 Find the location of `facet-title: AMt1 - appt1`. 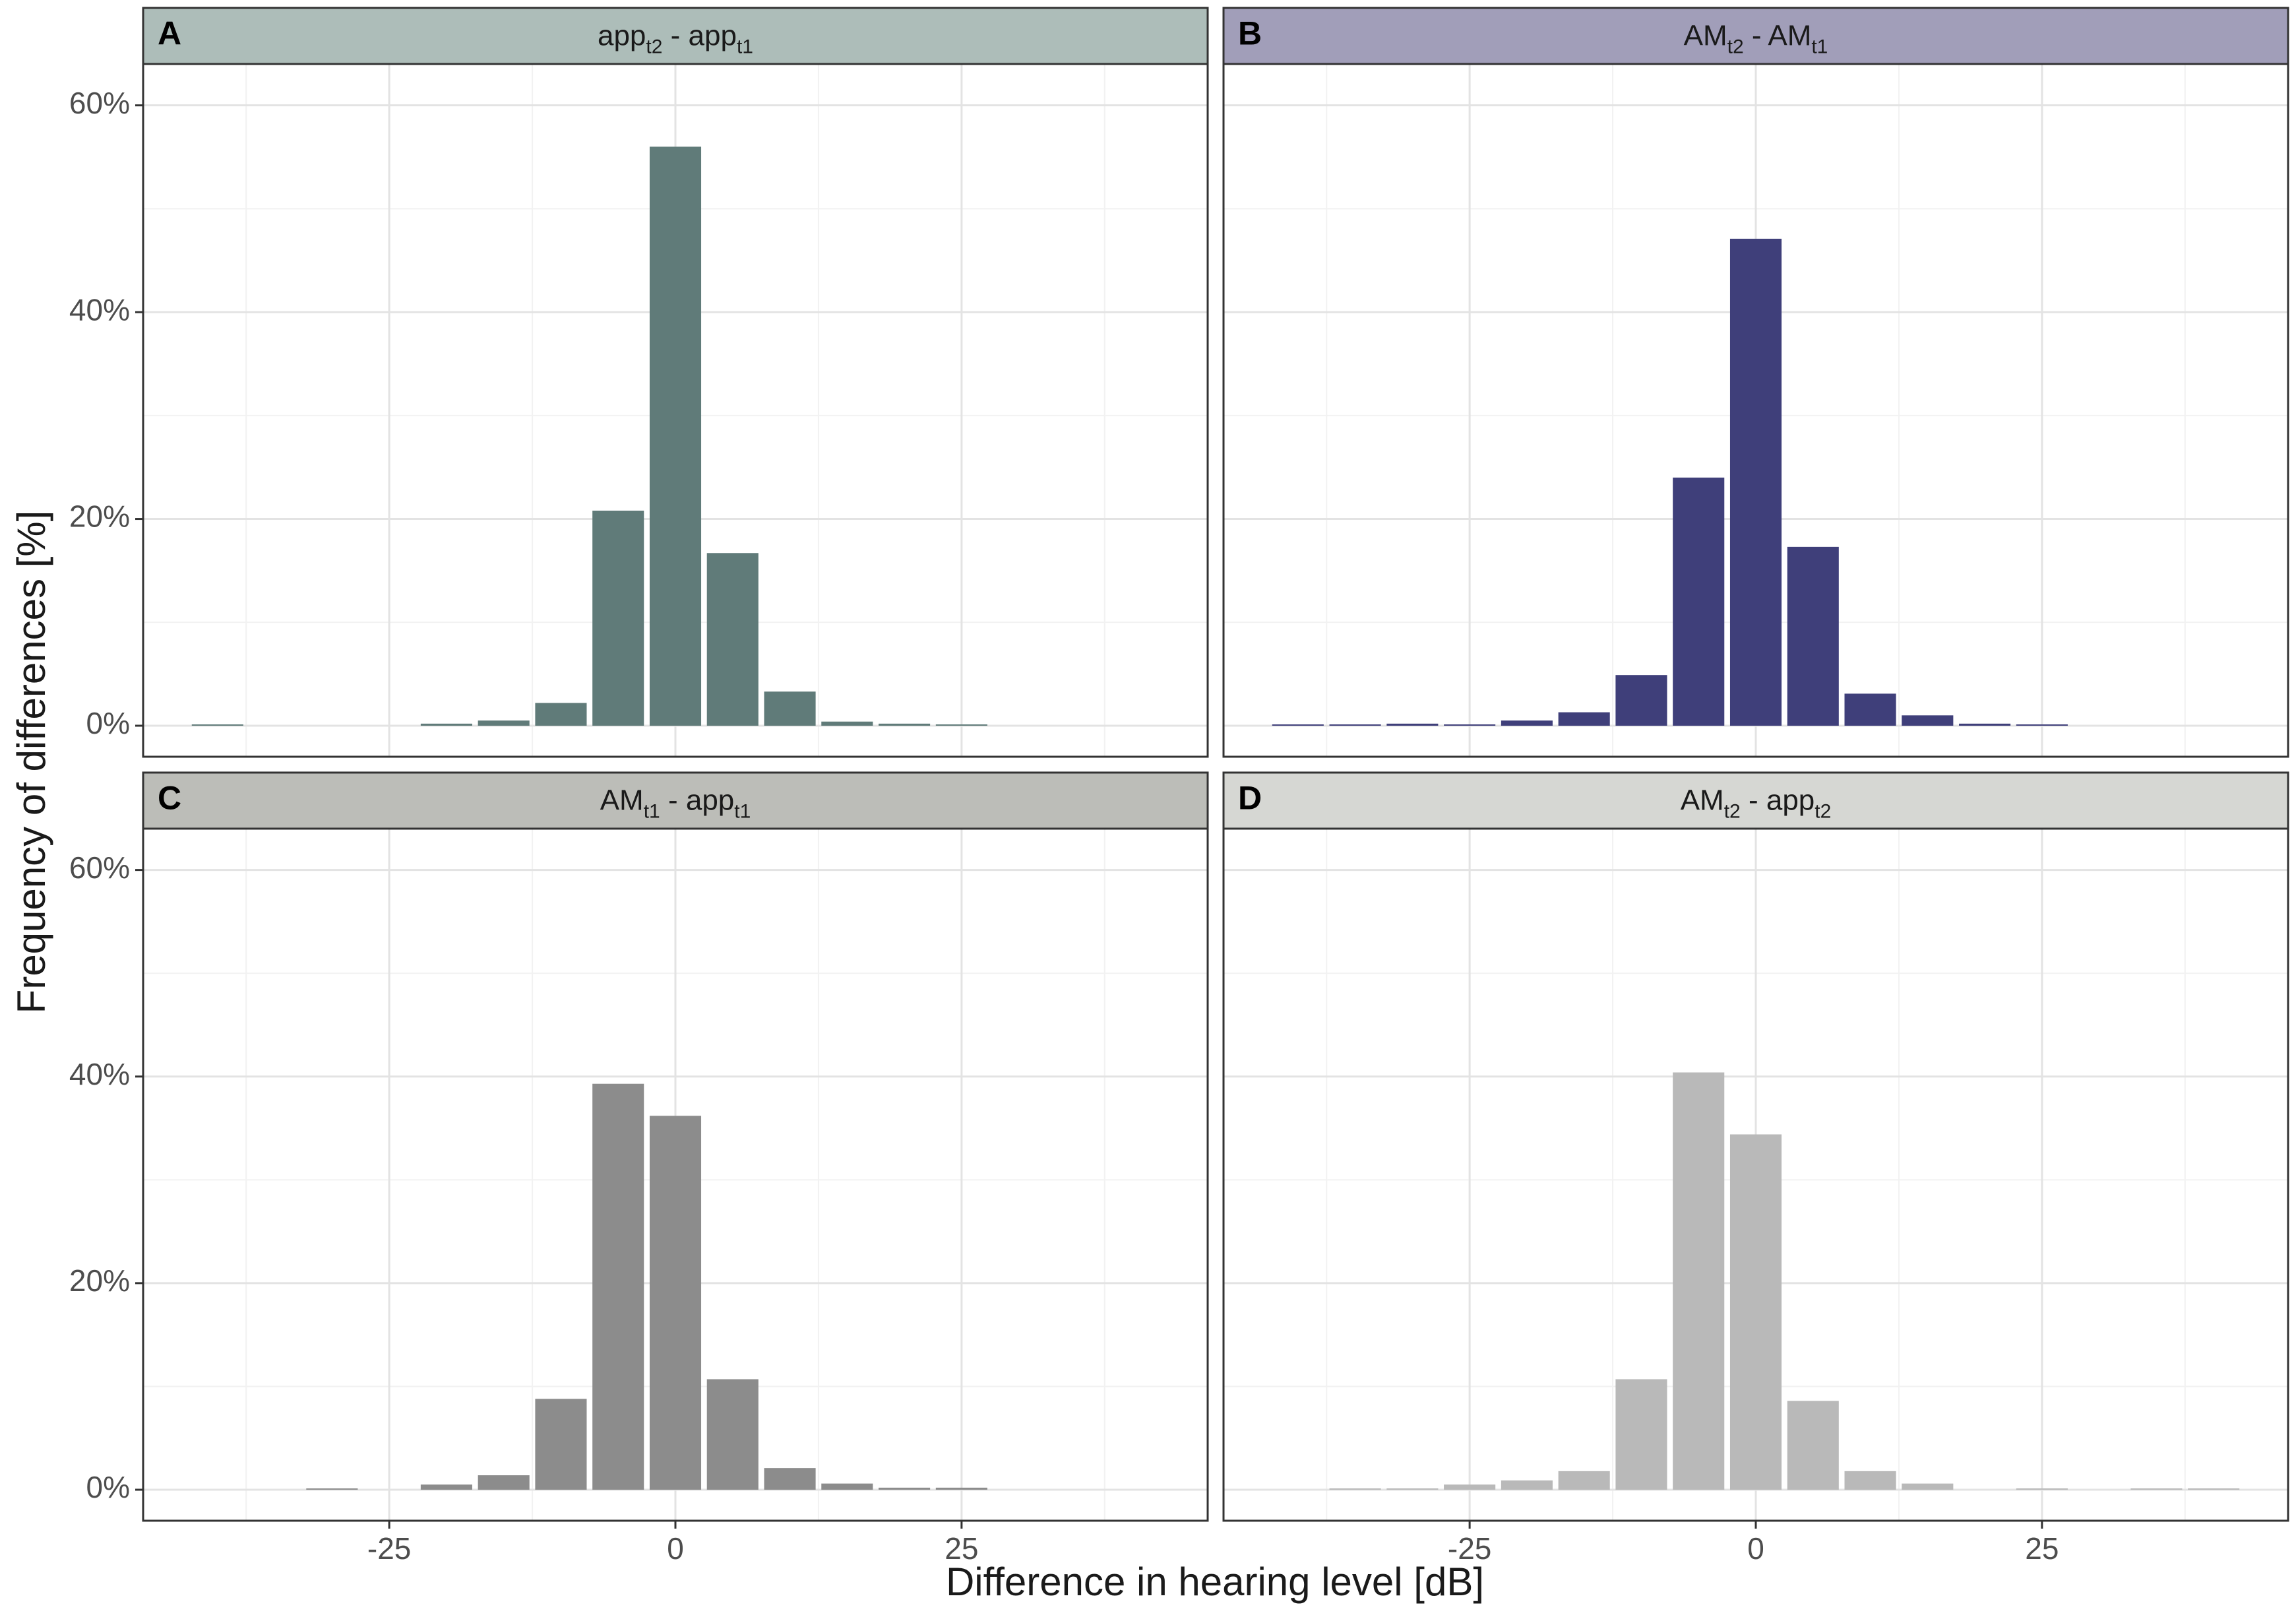

facet-title: AMt1 - appt1 is located at coordinates (675, 803).